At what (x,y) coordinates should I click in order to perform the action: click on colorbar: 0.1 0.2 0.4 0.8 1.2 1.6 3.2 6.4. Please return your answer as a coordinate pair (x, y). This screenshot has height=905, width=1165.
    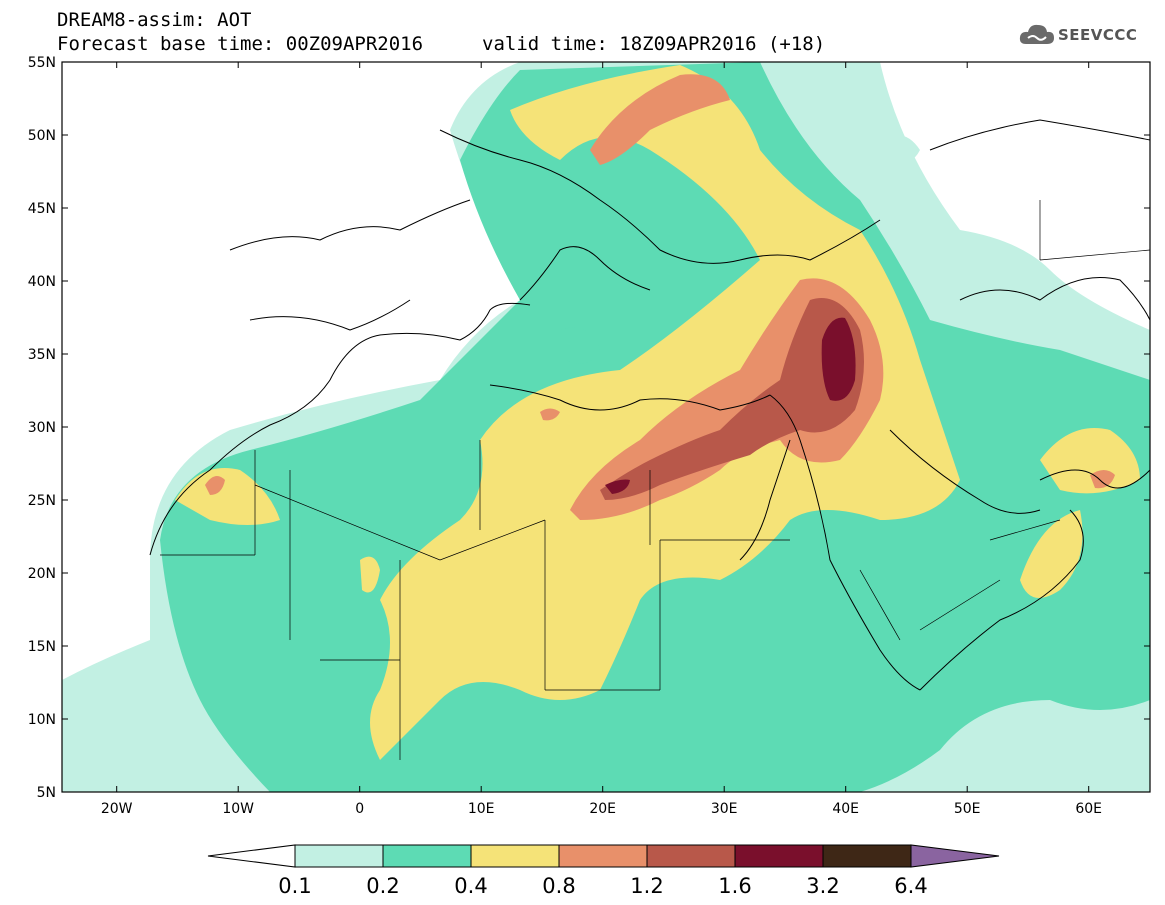
    Looking at the image, I should click on (603, 871).